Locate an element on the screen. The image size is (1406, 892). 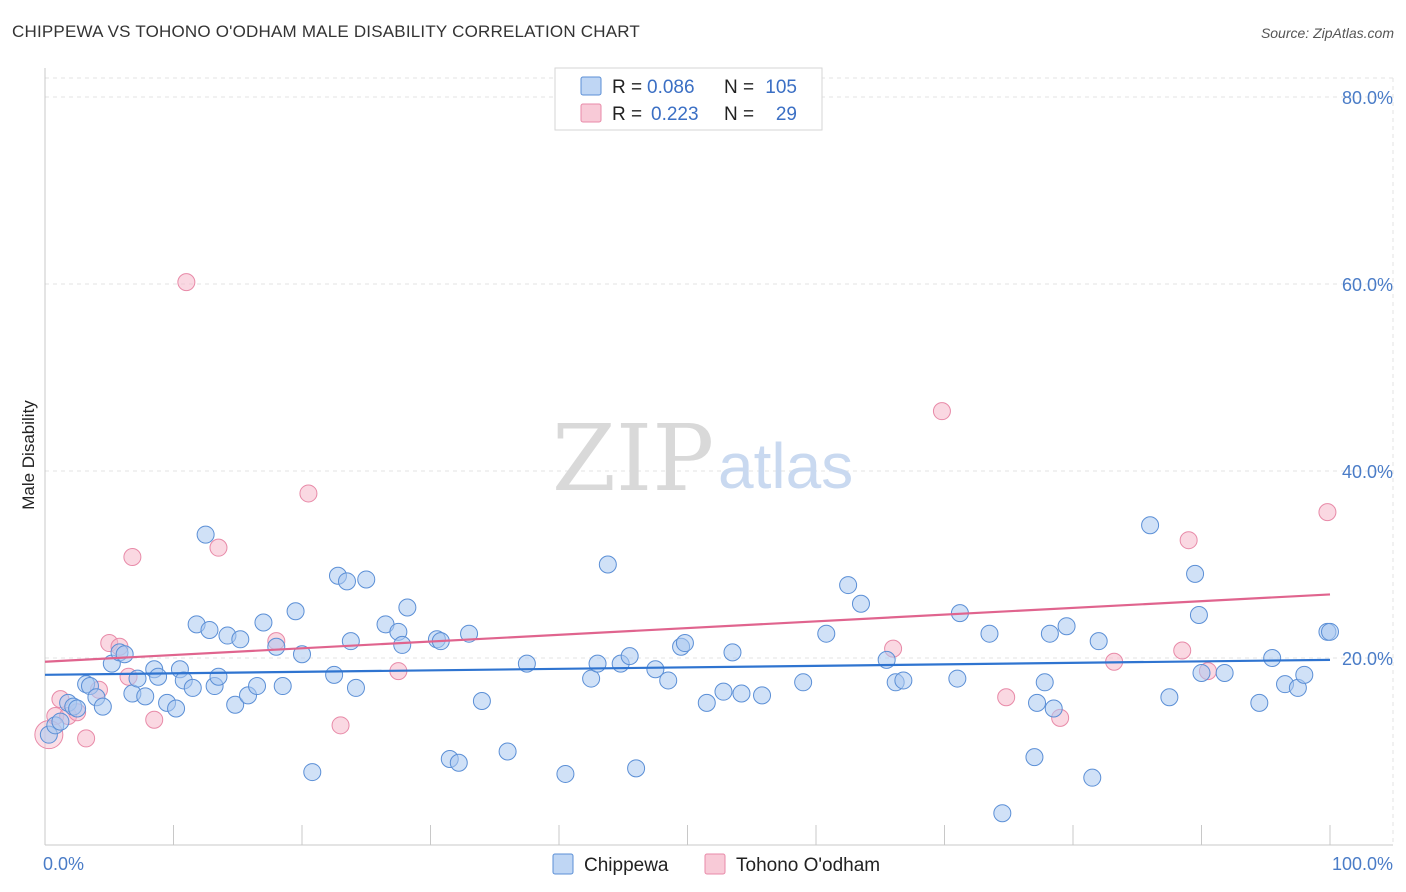
y-tick-label-80: 80.0% is located at coordinates (1367, 98).